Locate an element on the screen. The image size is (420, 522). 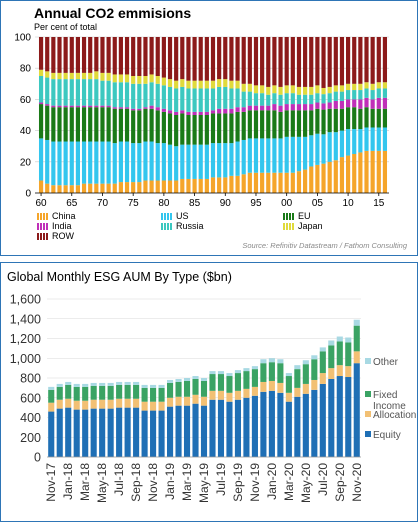
legend-label: Japan is located at coordinates (310, 226).